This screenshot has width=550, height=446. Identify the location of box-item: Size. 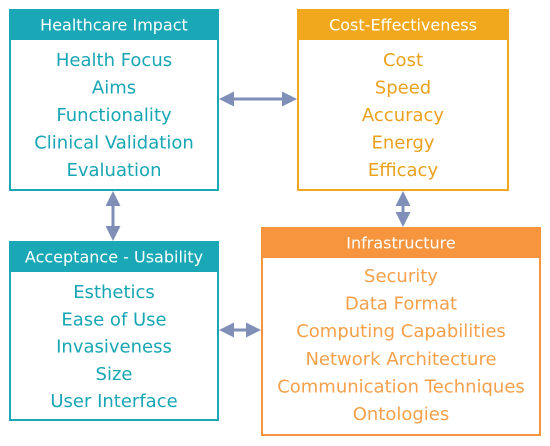
(114, 374).